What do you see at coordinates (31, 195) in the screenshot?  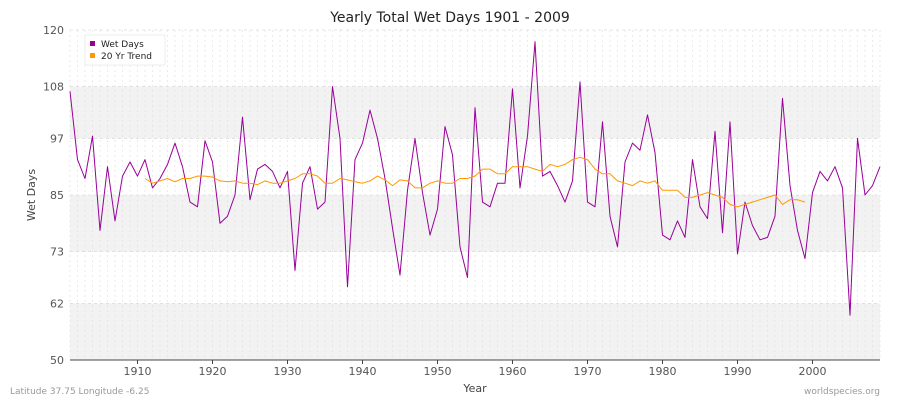 I see `y-axis-label: Wet Days` at bounding box center [31, 195].